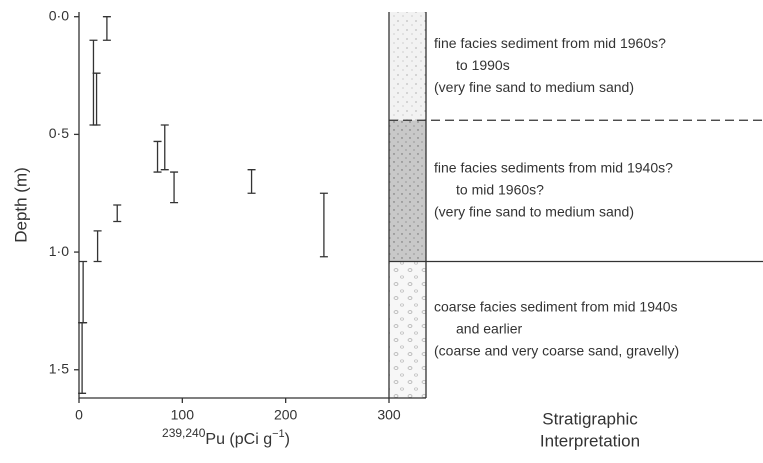  I want to click on y-tick-label: 0·0, so click(59, 15).